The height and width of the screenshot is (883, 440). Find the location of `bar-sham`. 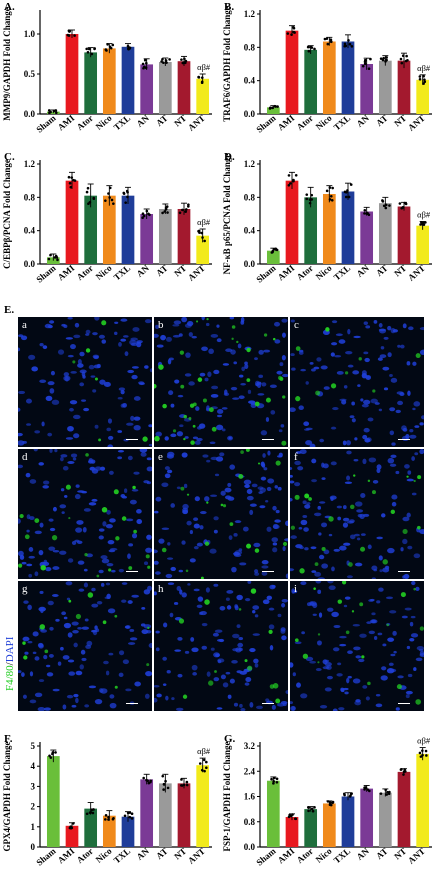

bar-sham is located at coordinates (53, 801).